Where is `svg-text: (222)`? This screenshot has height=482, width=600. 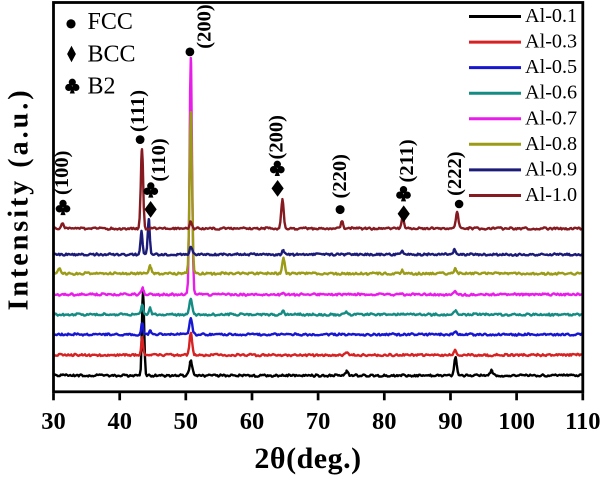
svg-text: (222) is located at coordinates (455, 173).